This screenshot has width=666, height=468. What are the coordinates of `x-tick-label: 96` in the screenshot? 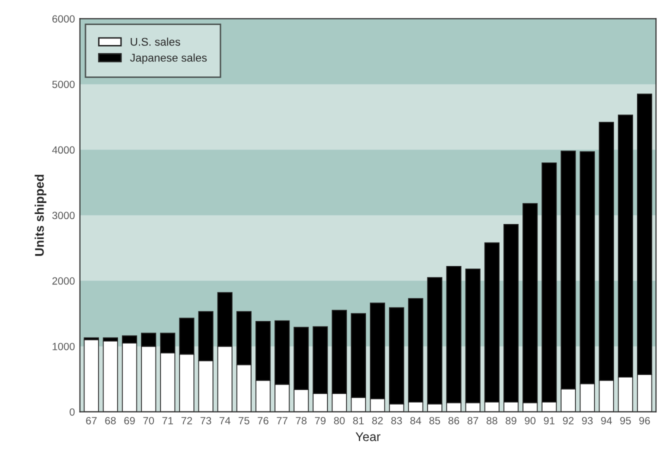 It's located at (644, 420).